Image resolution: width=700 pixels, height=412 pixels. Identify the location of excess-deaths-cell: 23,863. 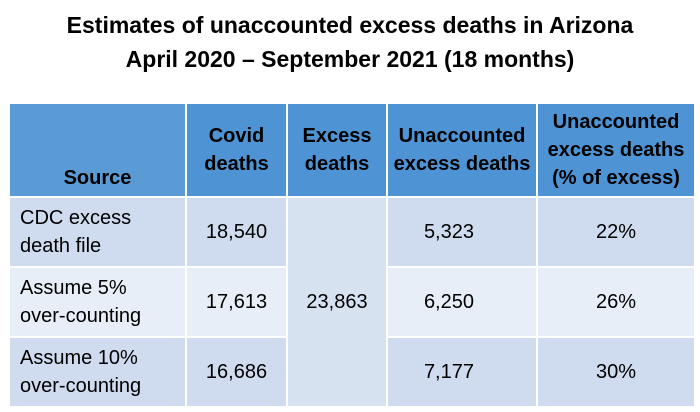
(337, 302).